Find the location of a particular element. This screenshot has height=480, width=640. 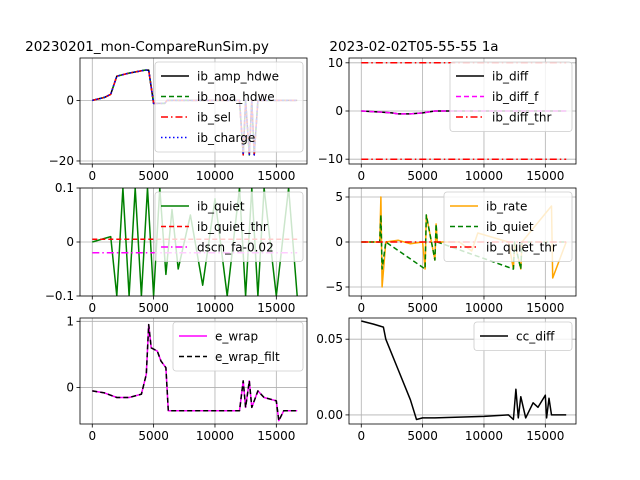

y-tick-label: −10 is located at coordinates (330, 159).